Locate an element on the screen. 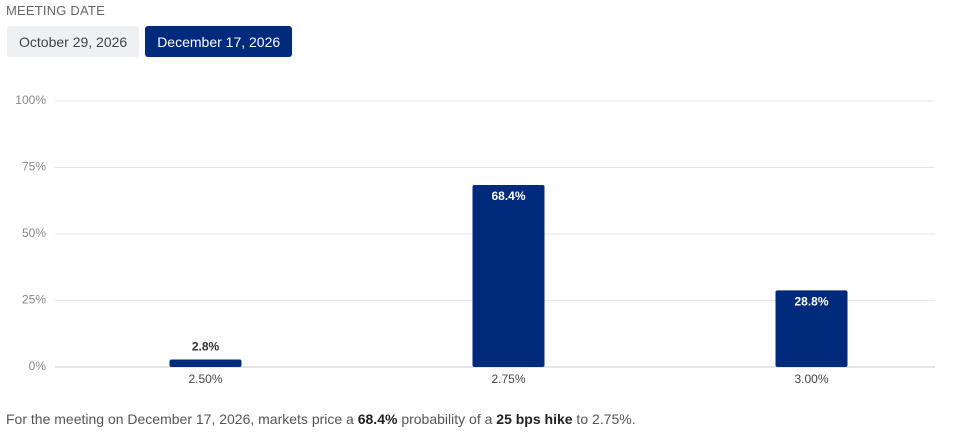 This screenshot has height=432, width=971. y-tick-label: 75% is located at coordinates (34, 167).